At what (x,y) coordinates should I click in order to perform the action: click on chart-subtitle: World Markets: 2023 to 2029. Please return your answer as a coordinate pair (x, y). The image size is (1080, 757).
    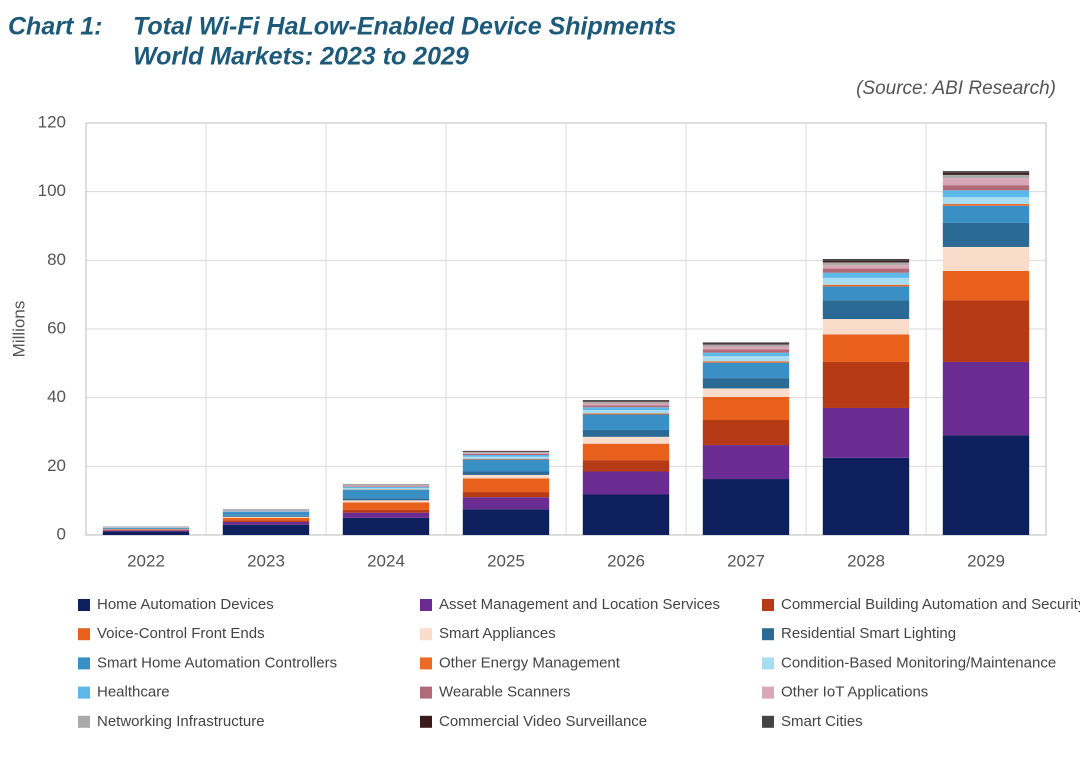
    Looking at the image, I should click on (301, 57).